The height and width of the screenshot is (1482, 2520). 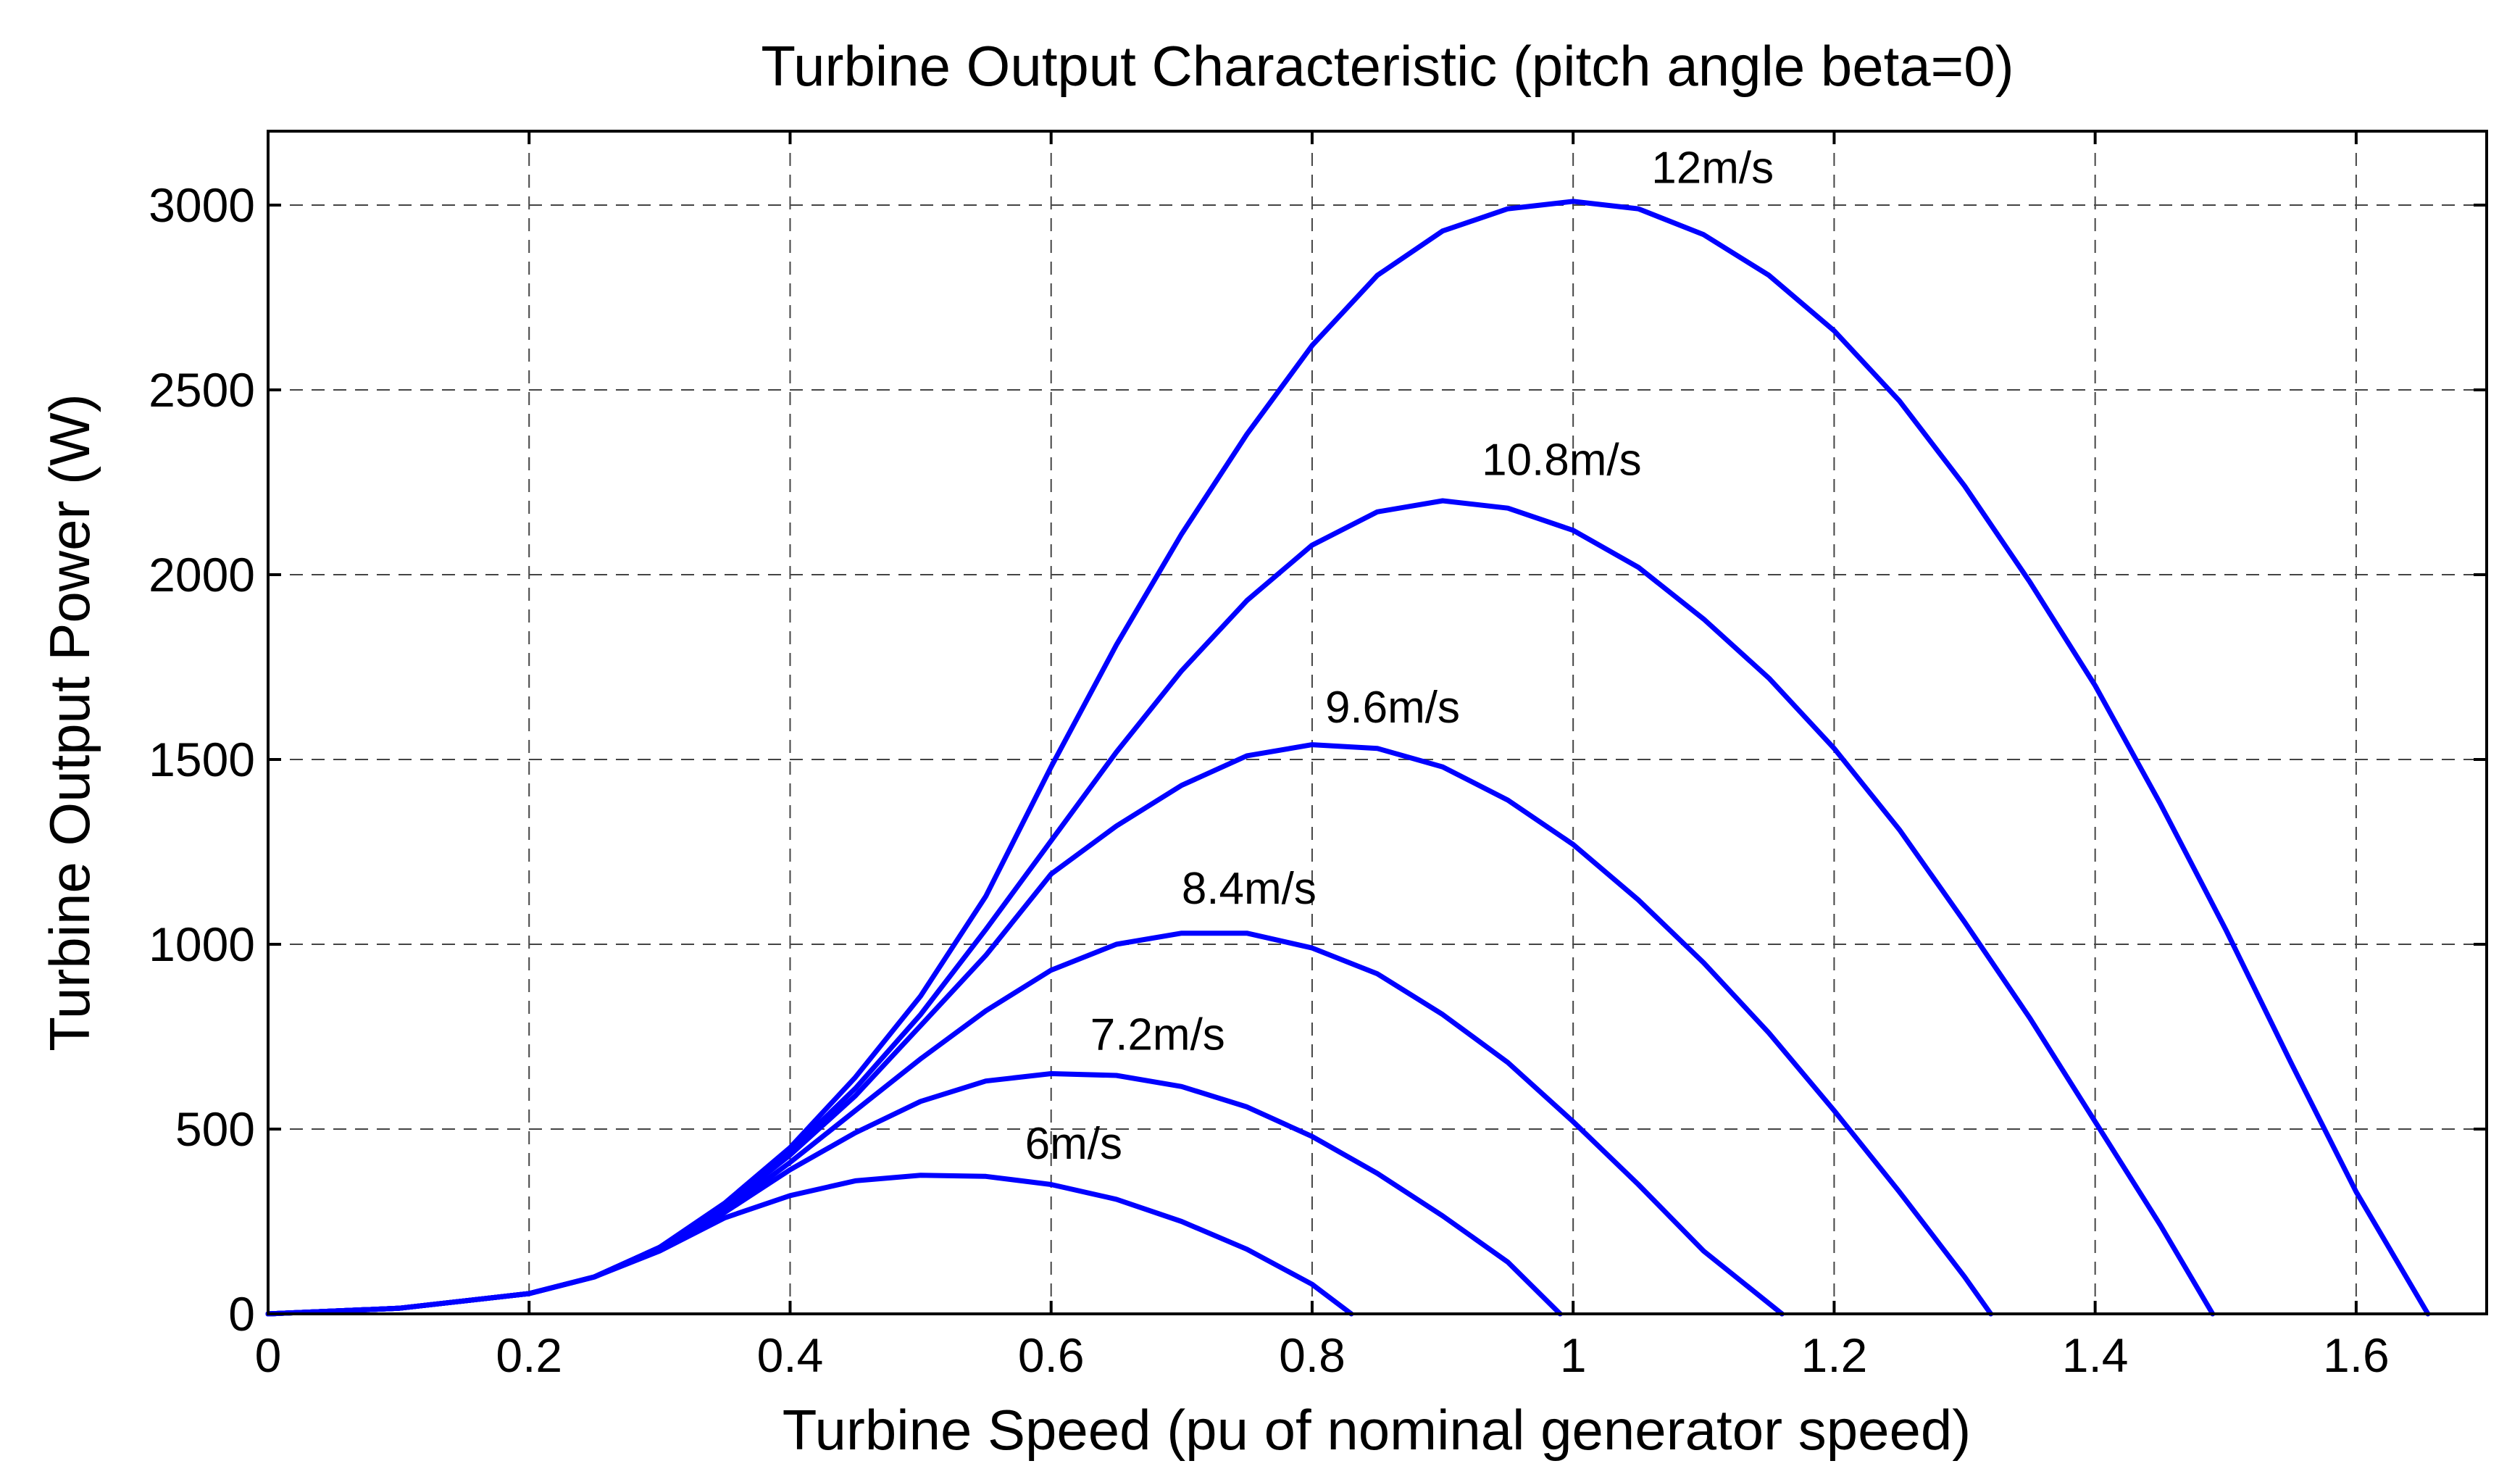 I want to click on y-tick-label: 2500, so click(x=202, y=390).